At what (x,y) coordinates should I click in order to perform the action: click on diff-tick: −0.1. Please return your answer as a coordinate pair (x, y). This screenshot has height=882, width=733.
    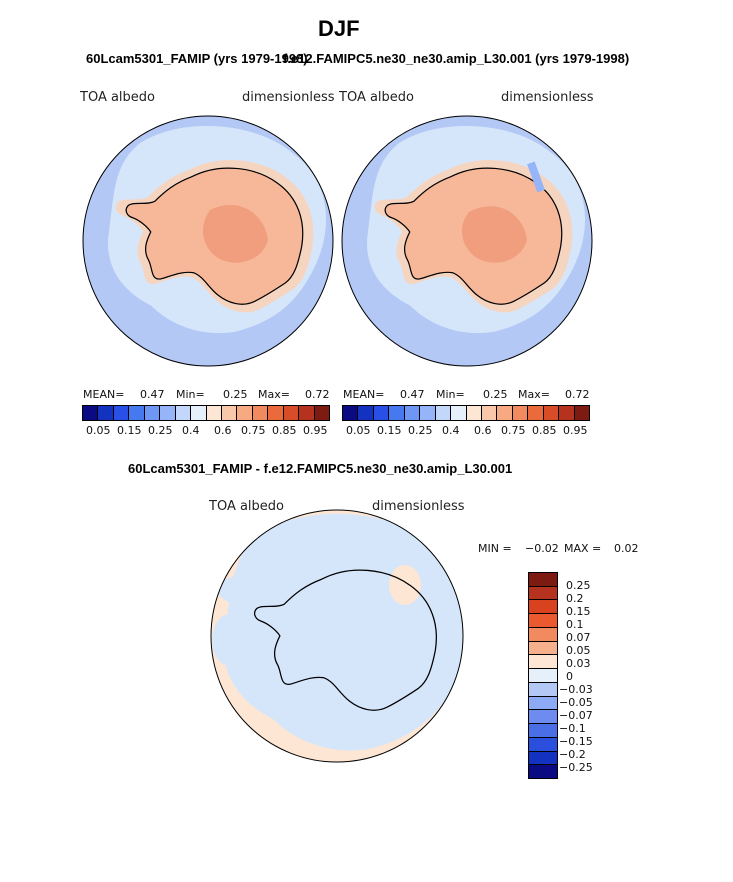
    Looking at the image, I should click on (572, 728).